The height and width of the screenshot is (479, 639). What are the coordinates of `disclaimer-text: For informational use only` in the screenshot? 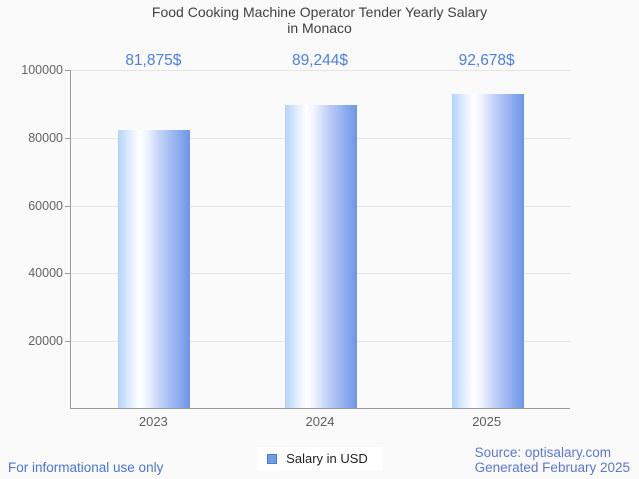 It's located at (86, 467).